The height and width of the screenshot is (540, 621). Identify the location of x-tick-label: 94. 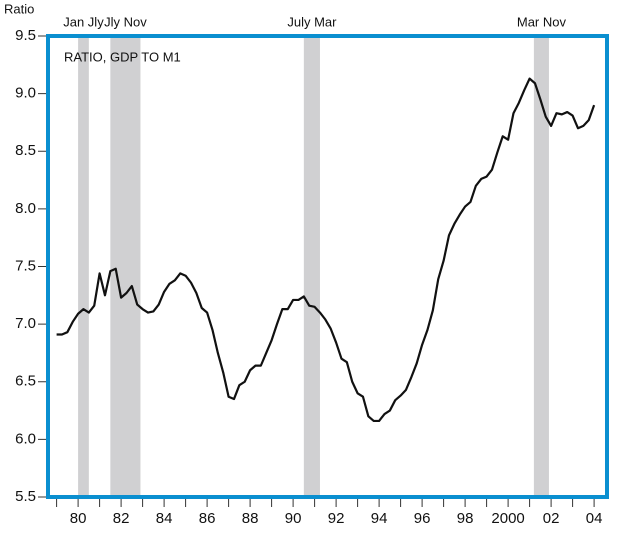
(379, 518).